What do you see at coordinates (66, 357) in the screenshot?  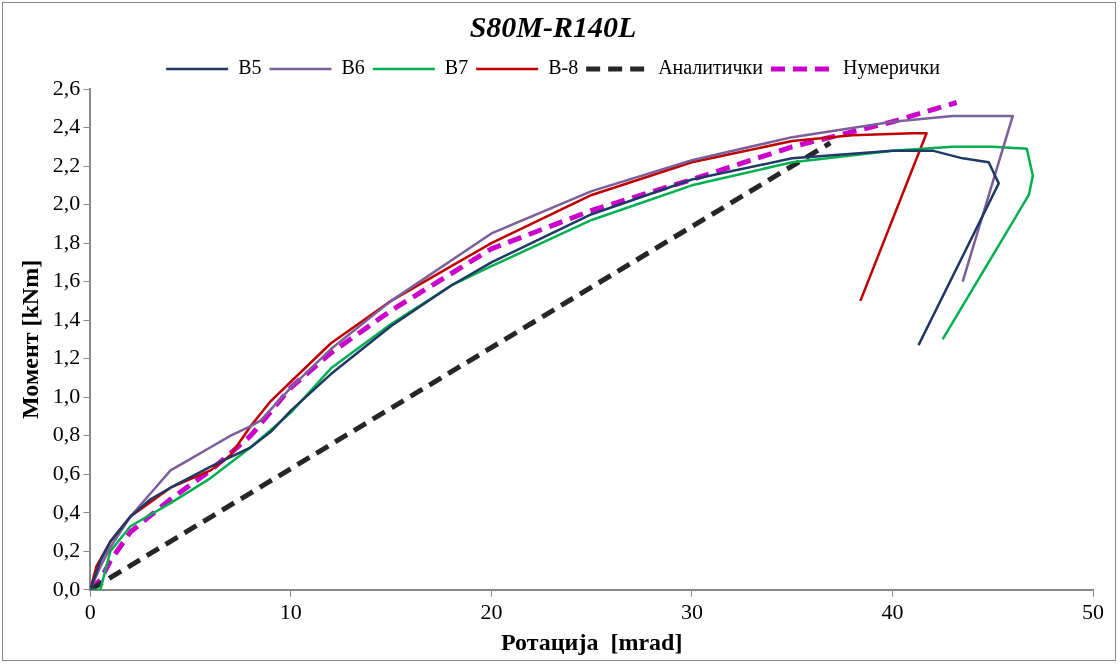 I see `y-tick-label: 1,2` at bounding box center [66, 357].